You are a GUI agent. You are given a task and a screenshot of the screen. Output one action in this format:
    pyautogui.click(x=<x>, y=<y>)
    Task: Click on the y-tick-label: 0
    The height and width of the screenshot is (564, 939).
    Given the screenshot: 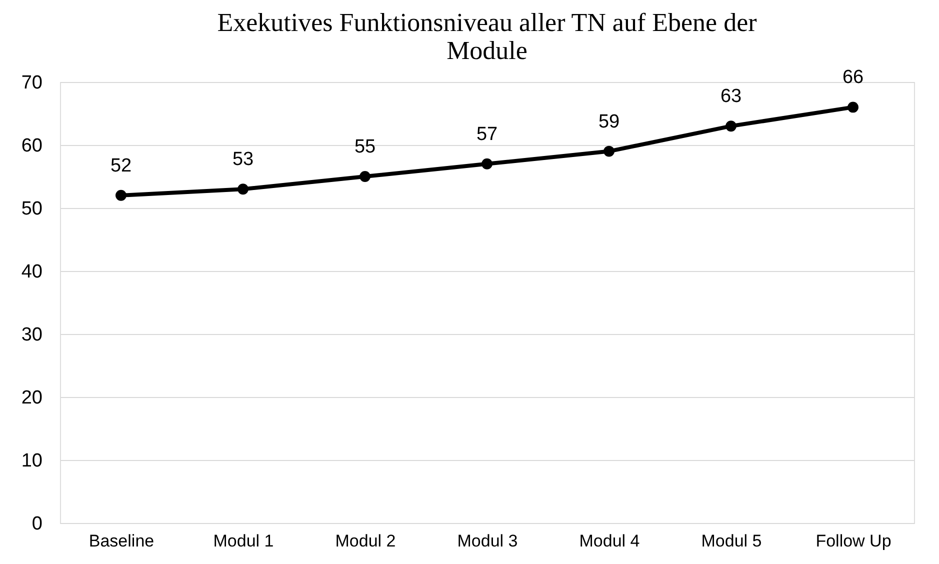 What is the action you would take?
    pyautogui.click(x=37, y=524)
    